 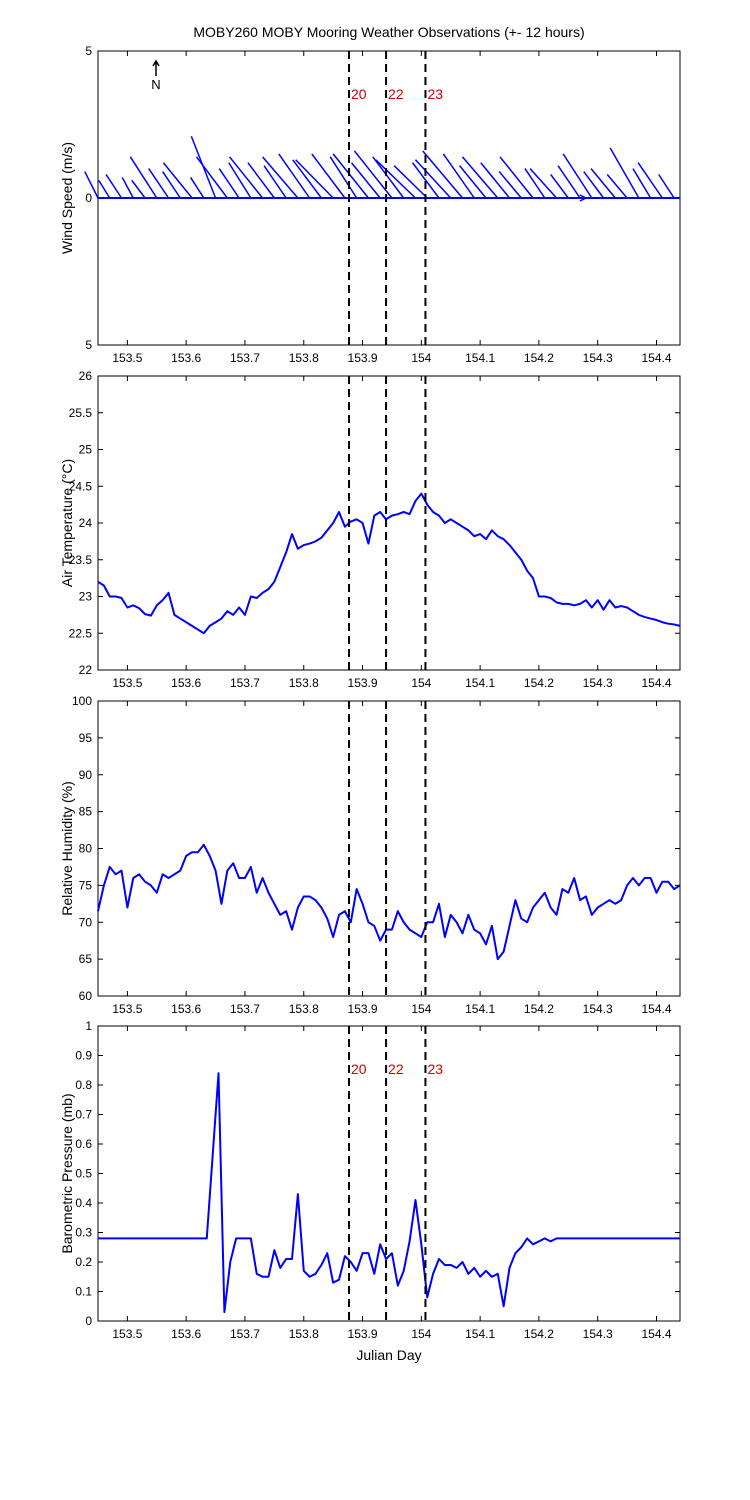 What do you see at coordinates (421, 683) in the screenshot?
I see `airtemp-xtick-label: 154` at bounding box center [421, 683].